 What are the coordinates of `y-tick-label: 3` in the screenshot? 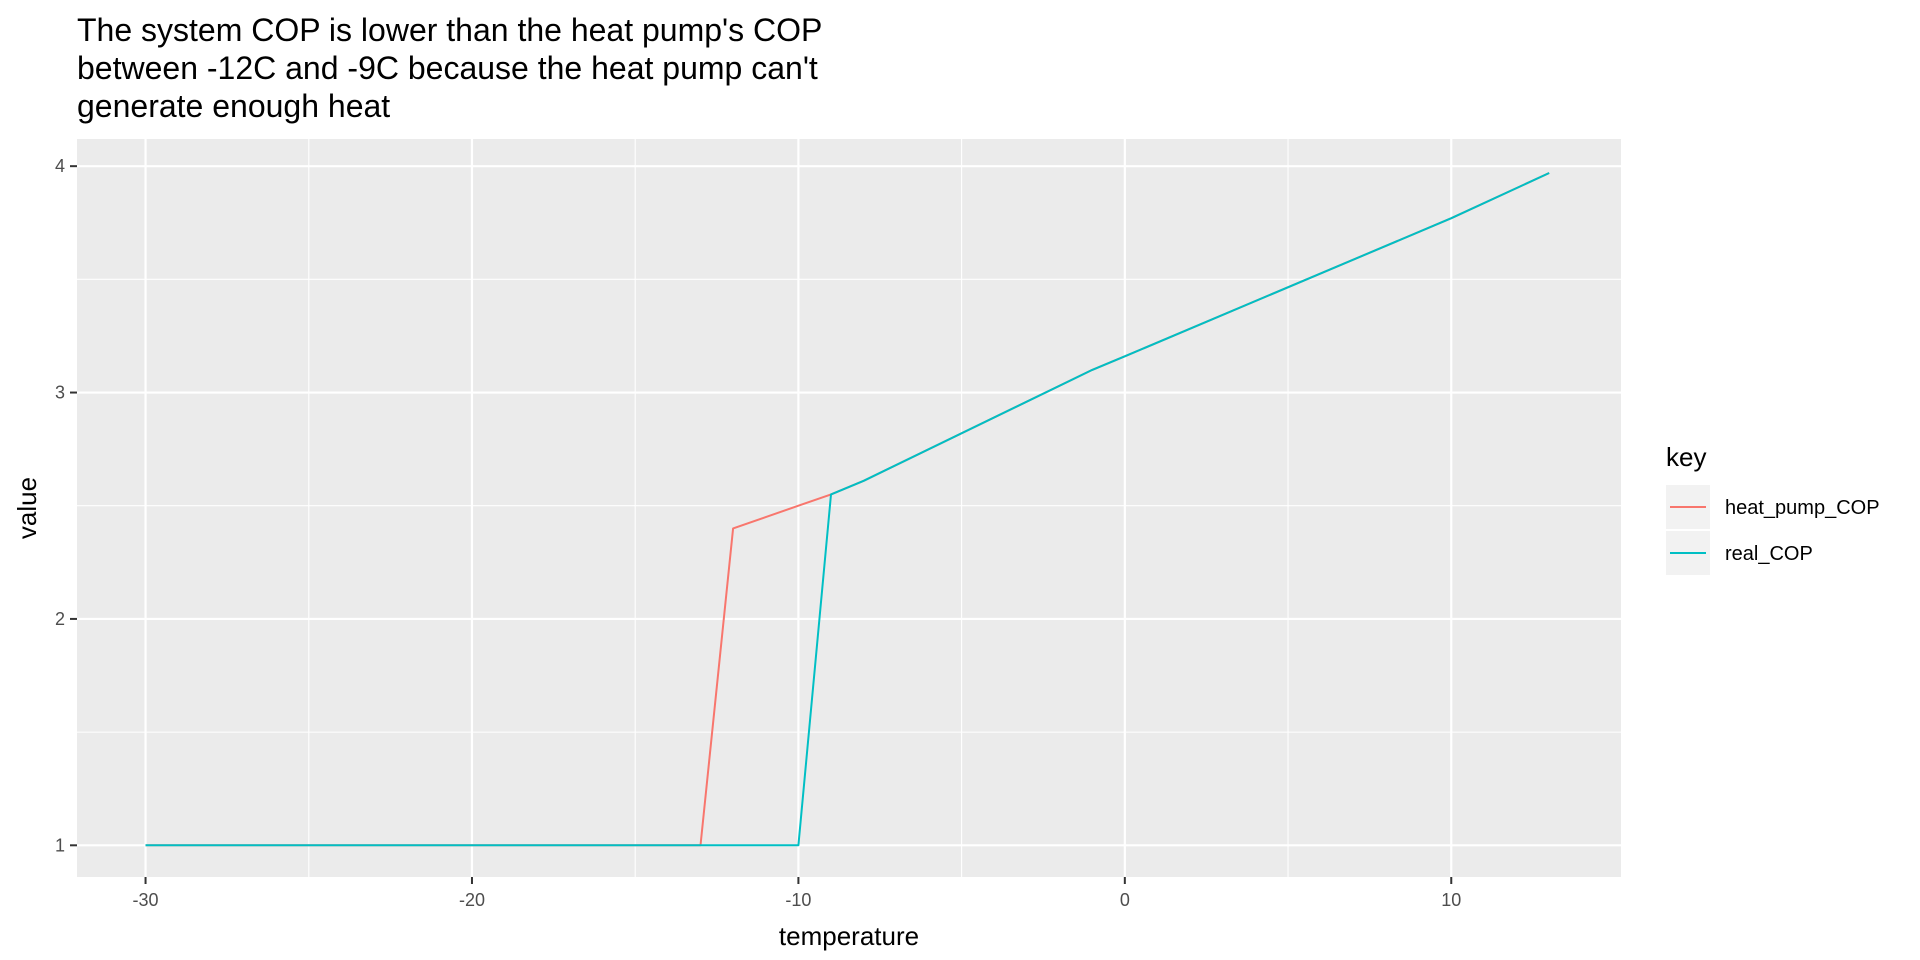 It's located at (60, 393).